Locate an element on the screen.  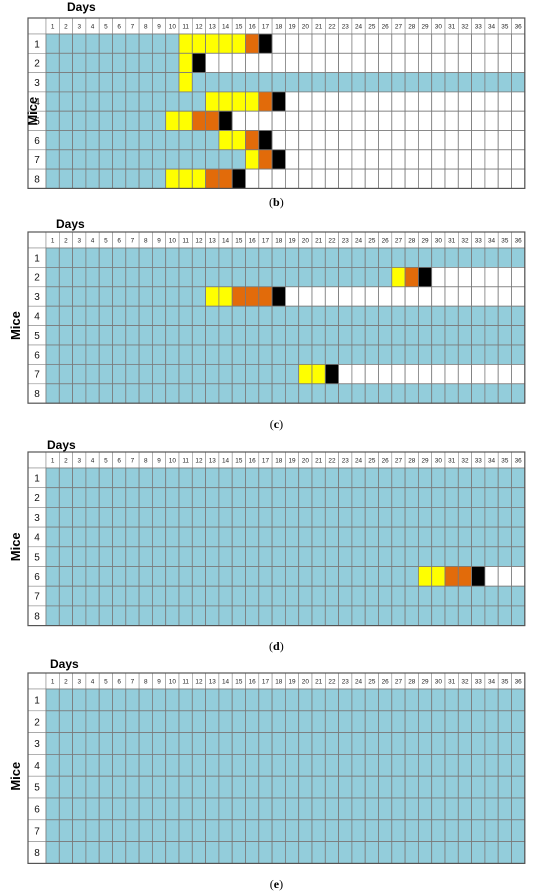
day-tick-label: 24 is located at coordinates (359, 681).